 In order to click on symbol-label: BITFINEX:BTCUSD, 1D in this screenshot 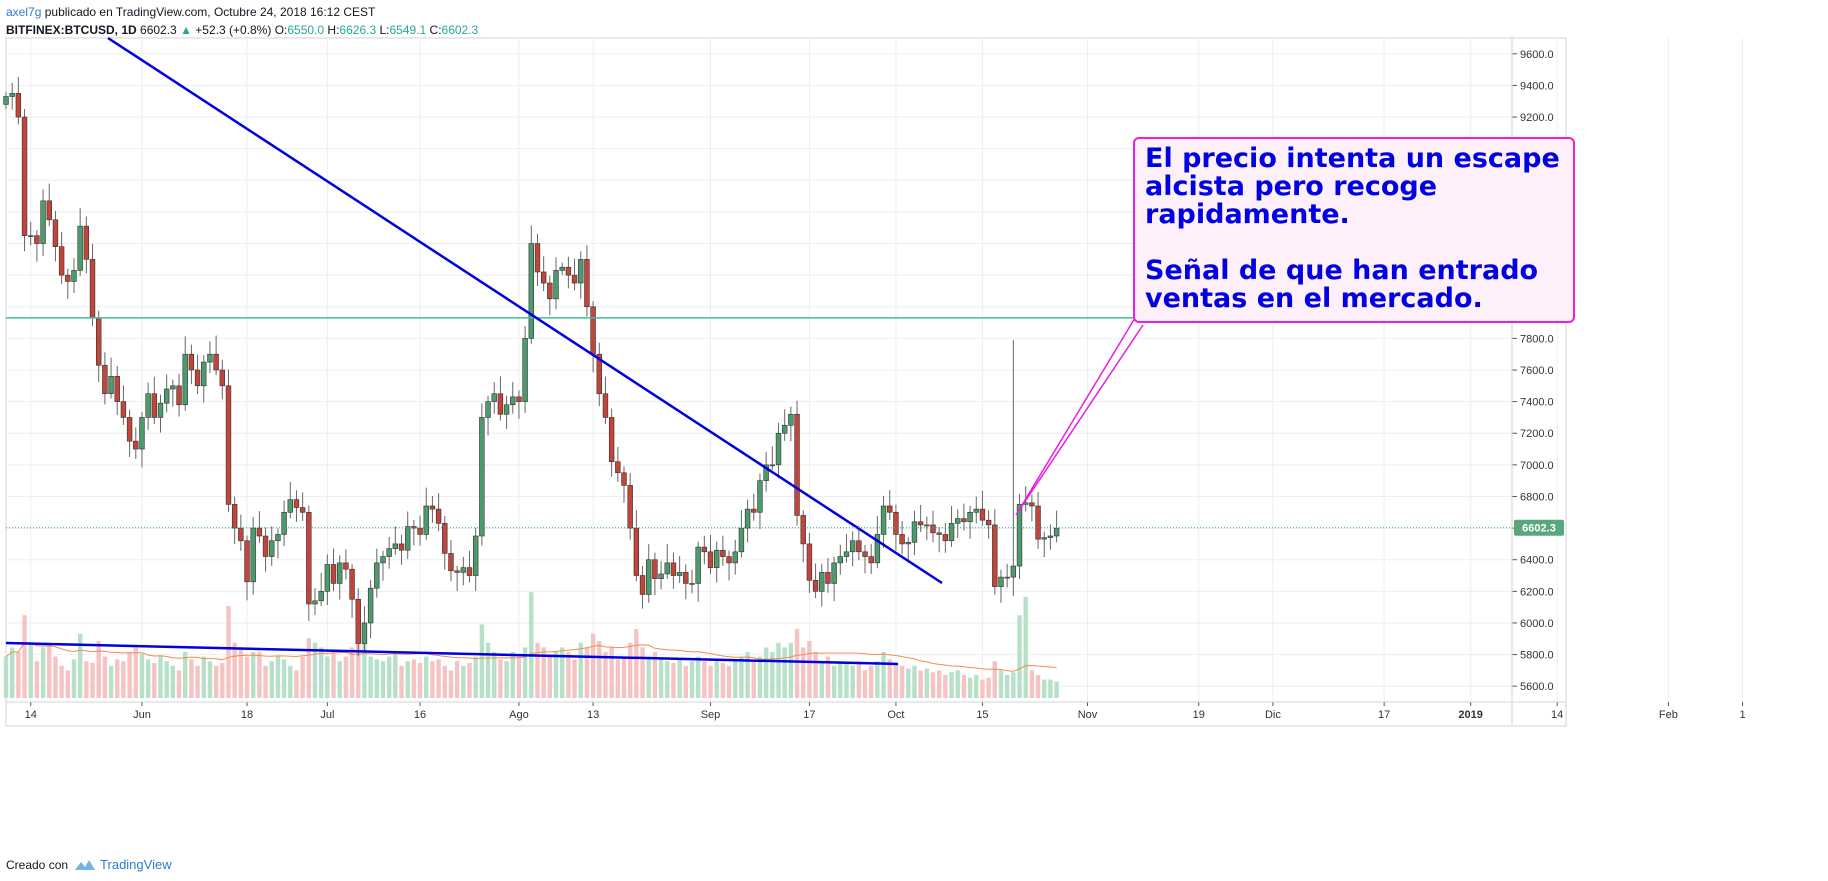, I will do `click(71, 30)`.